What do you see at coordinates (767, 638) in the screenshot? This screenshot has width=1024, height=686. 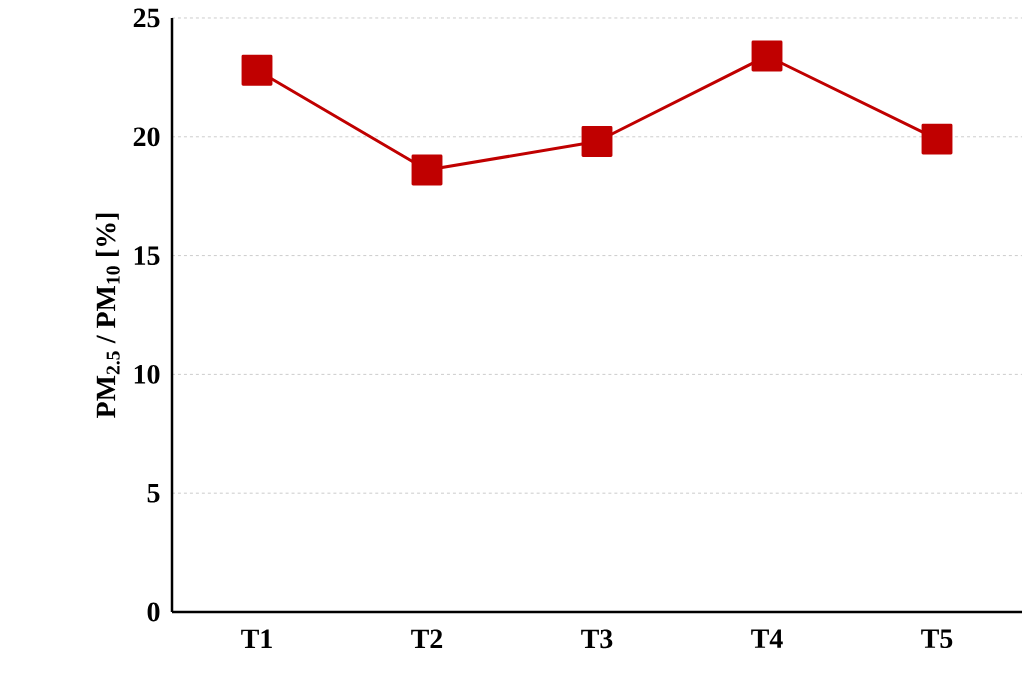 I see `x-tick-label: T4` at bounding box center [767, 638].